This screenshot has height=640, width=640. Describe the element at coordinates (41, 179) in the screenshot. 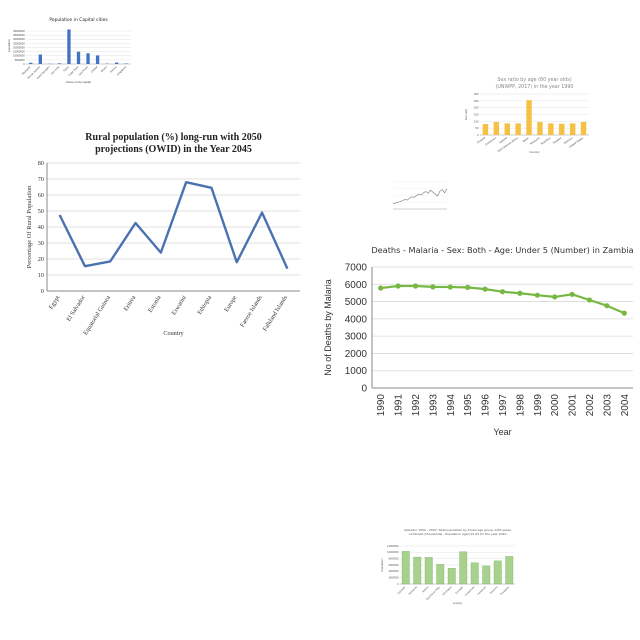

I see `y-tick-label: 70` at that location.